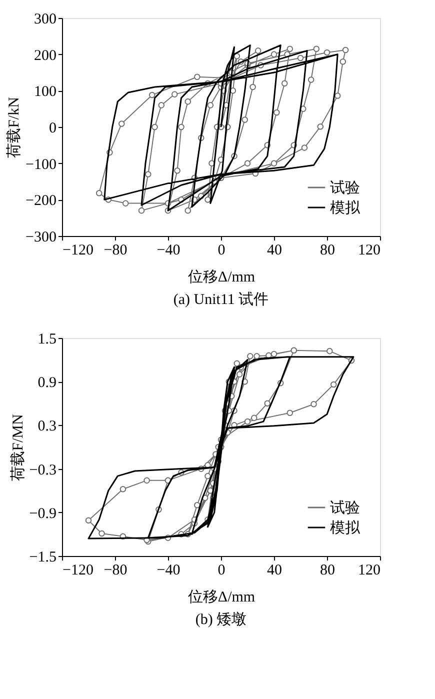 The width and height of the screenshot is (435, 699). I want to click on y-tick-label: −200, so click(41, 201).